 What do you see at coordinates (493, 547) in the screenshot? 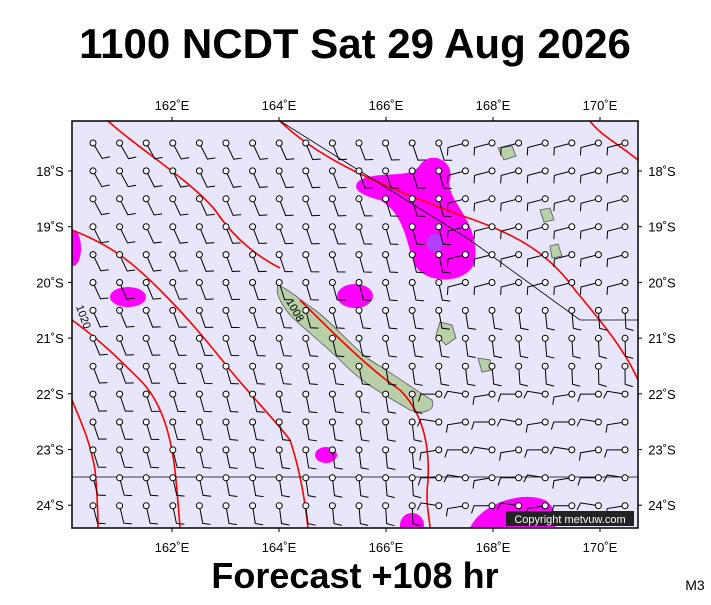
I see `lon-label: 168˚E` at bounding box center [493, 547].